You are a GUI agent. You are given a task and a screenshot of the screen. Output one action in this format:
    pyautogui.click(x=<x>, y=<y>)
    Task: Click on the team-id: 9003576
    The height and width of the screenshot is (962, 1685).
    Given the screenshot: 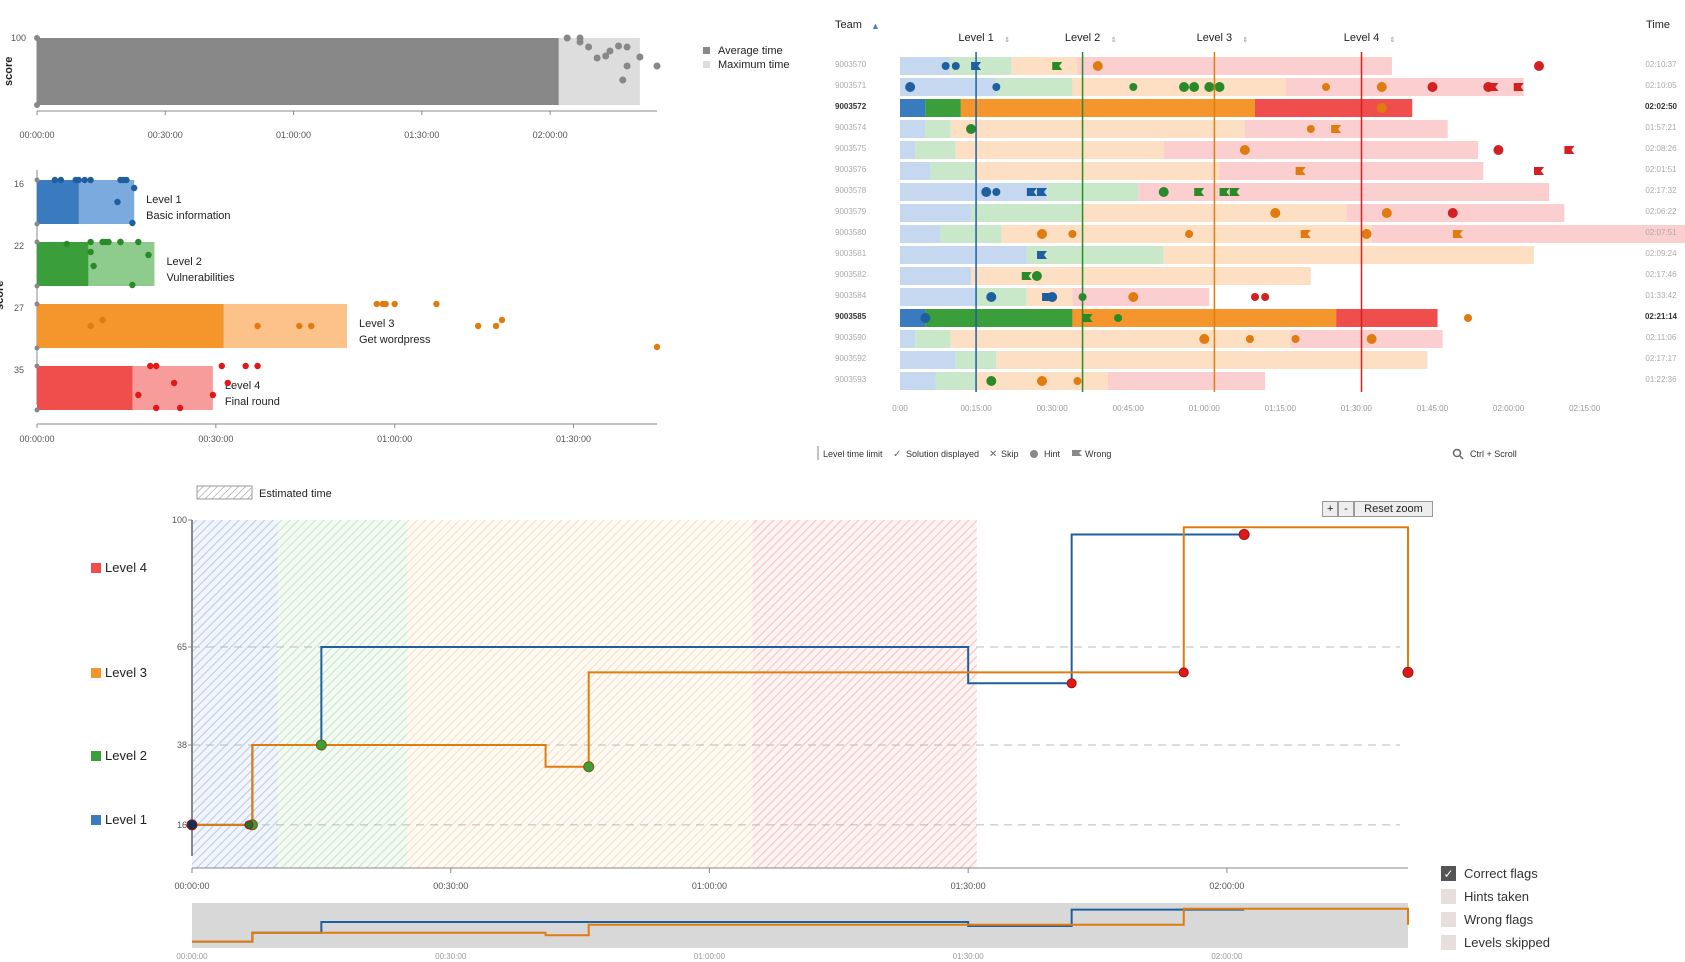 What is the action you would take?
    pyautogui.click(x=851, y=169)
    